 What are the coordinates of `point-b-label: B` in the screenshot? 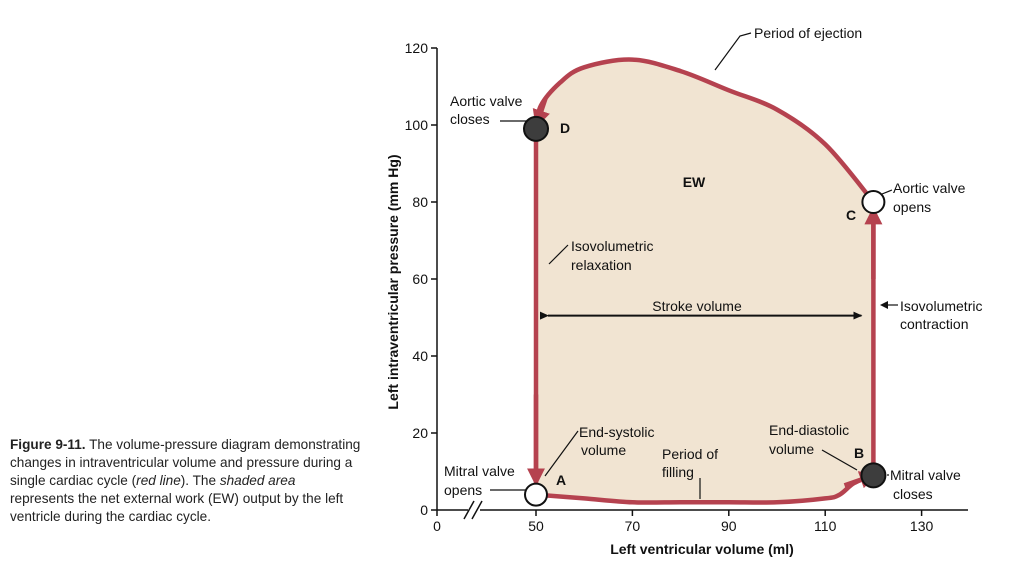 It's located at (859, 453).